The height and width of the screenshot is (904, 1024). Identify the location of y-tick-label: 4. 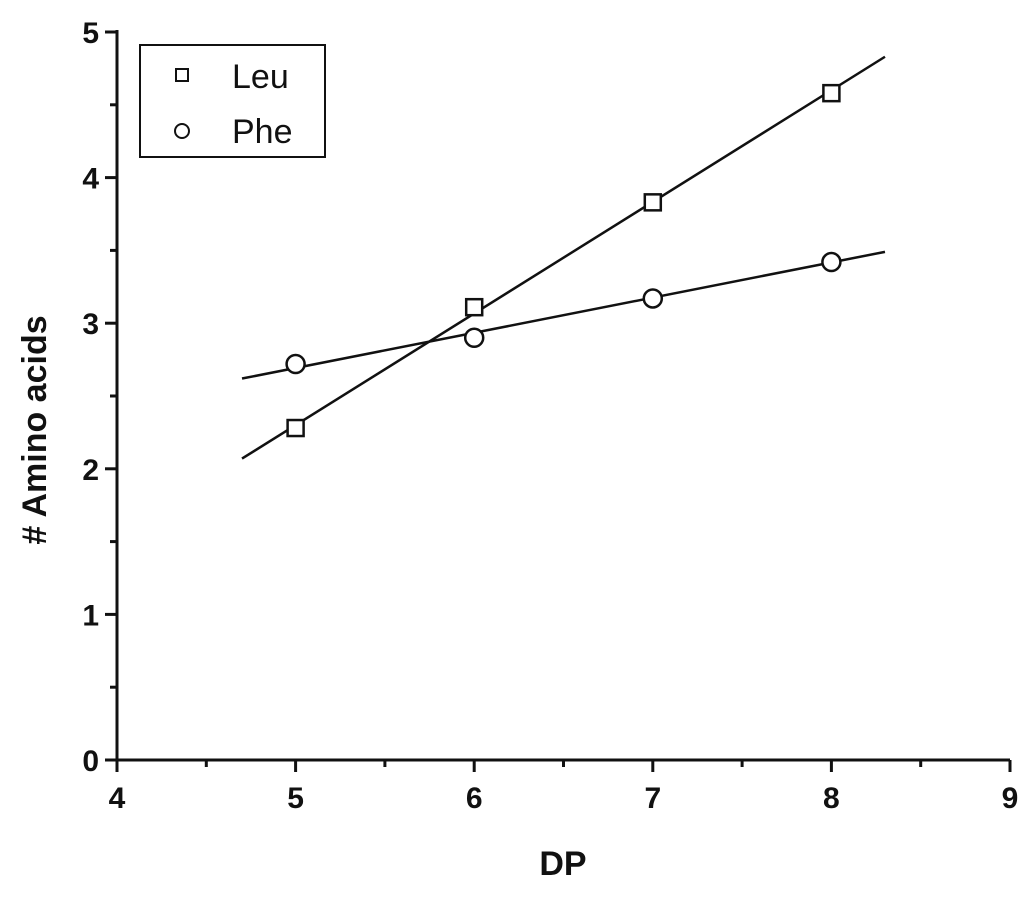
(90, 179).